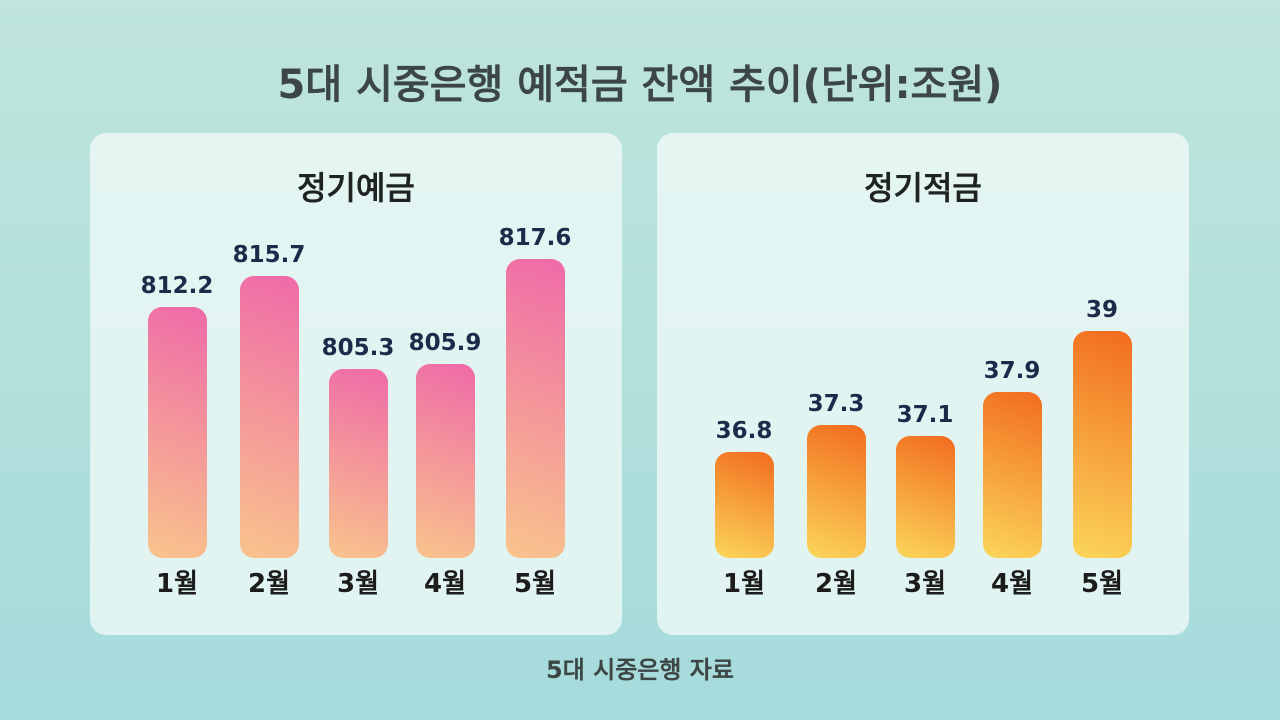 The height and width of the screenshot is (720, 1280). What do you see at coordinates (1101, 310) in the screenshot?
I see `data-label: 39` at bounding box center [1101, 310].